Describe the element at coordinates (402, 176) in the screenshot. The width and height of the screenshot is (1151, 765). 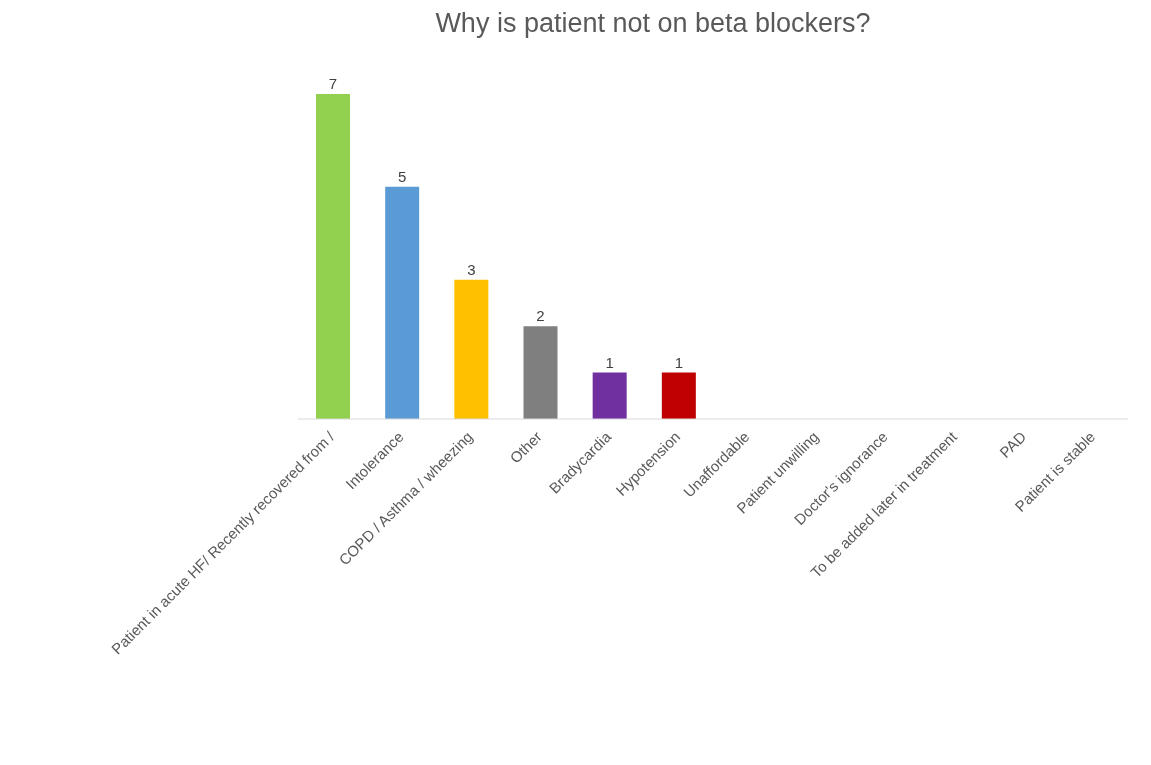
I see `data-label: 5` at that location.